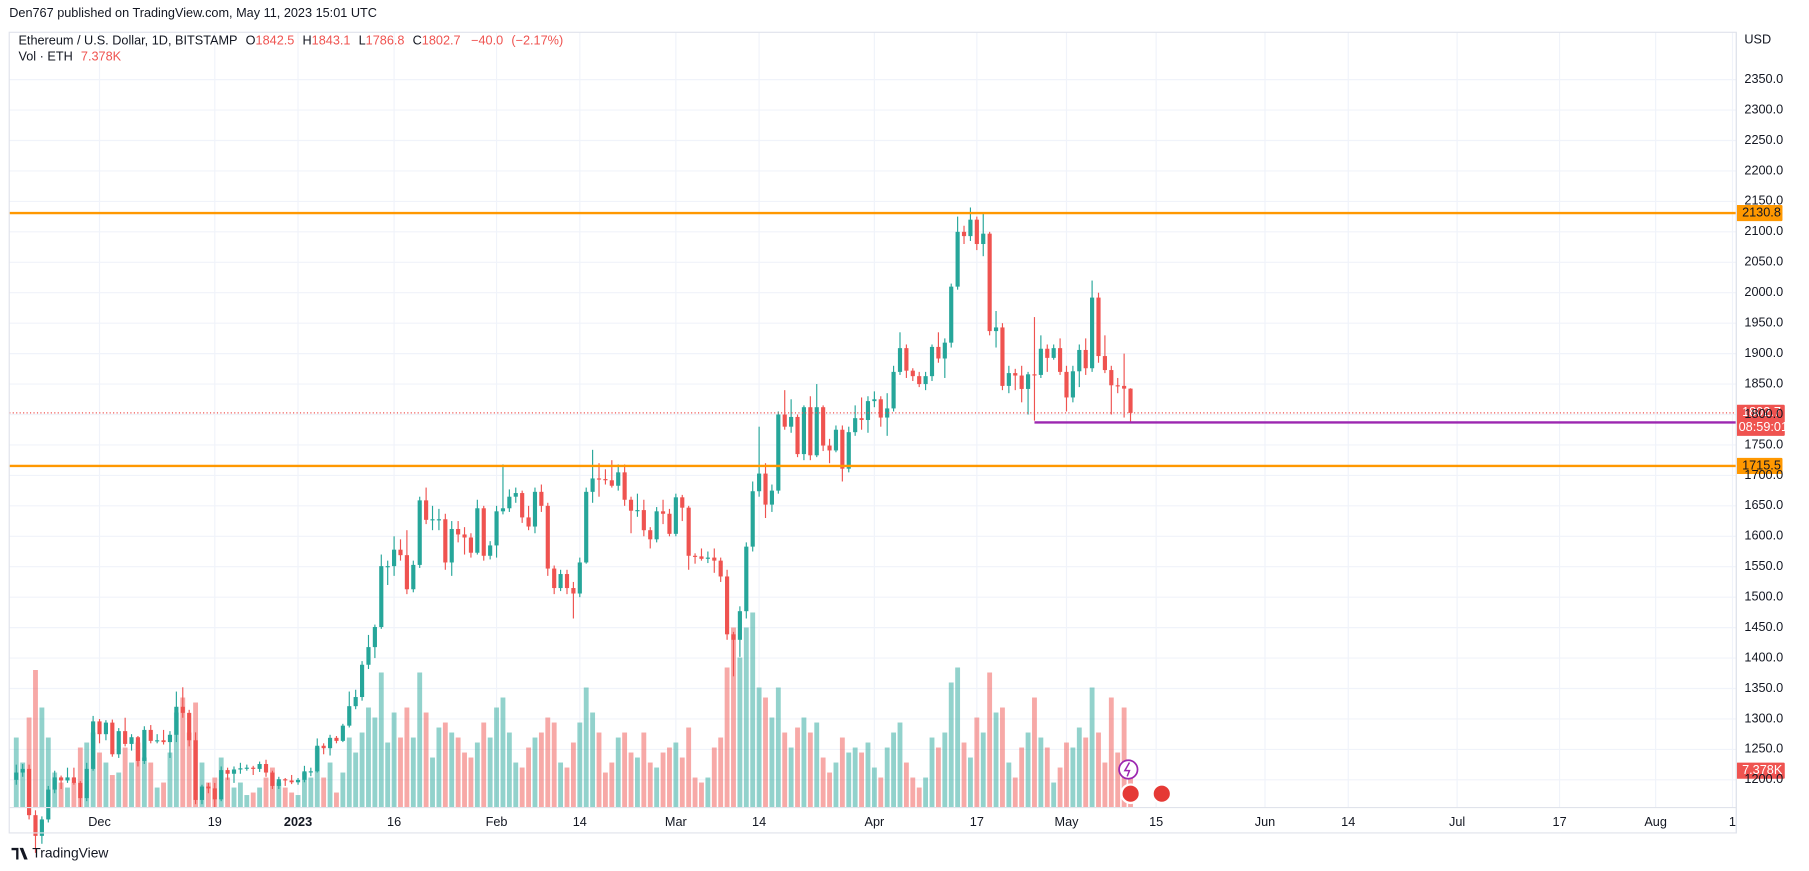 Image resolution: width=1809 pixels, height=871 pixels. Describe the element at coordinates (537, 41) in the screenshot. I see `change-pct: (−2.17%)` at that location.